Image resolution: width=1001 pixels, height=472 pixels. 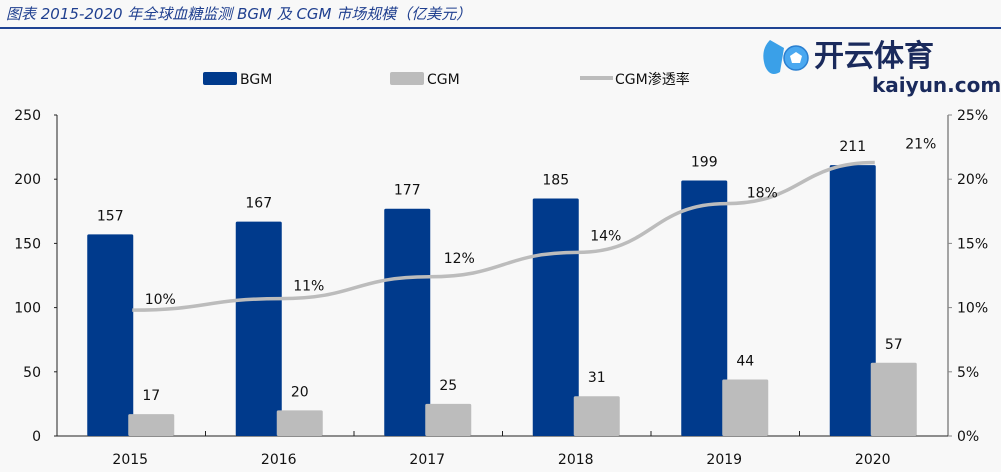 What do you see at coordinates (27, 116) in the screenshot?
I see `y-left-tick-label: 250` at bounding box center [27, 116].